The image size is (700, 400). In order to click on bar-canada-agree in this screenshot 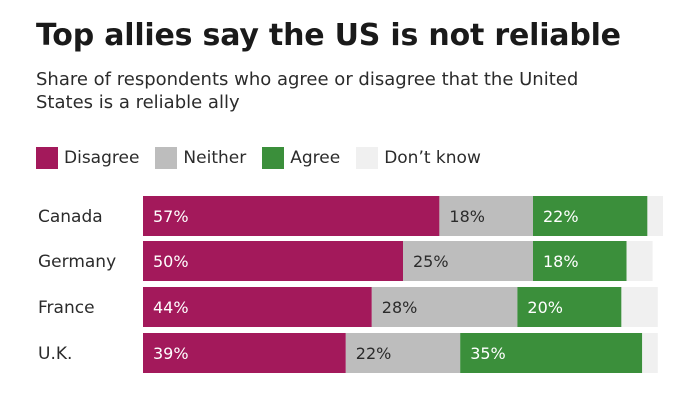, I will do `click(590, 216)`.